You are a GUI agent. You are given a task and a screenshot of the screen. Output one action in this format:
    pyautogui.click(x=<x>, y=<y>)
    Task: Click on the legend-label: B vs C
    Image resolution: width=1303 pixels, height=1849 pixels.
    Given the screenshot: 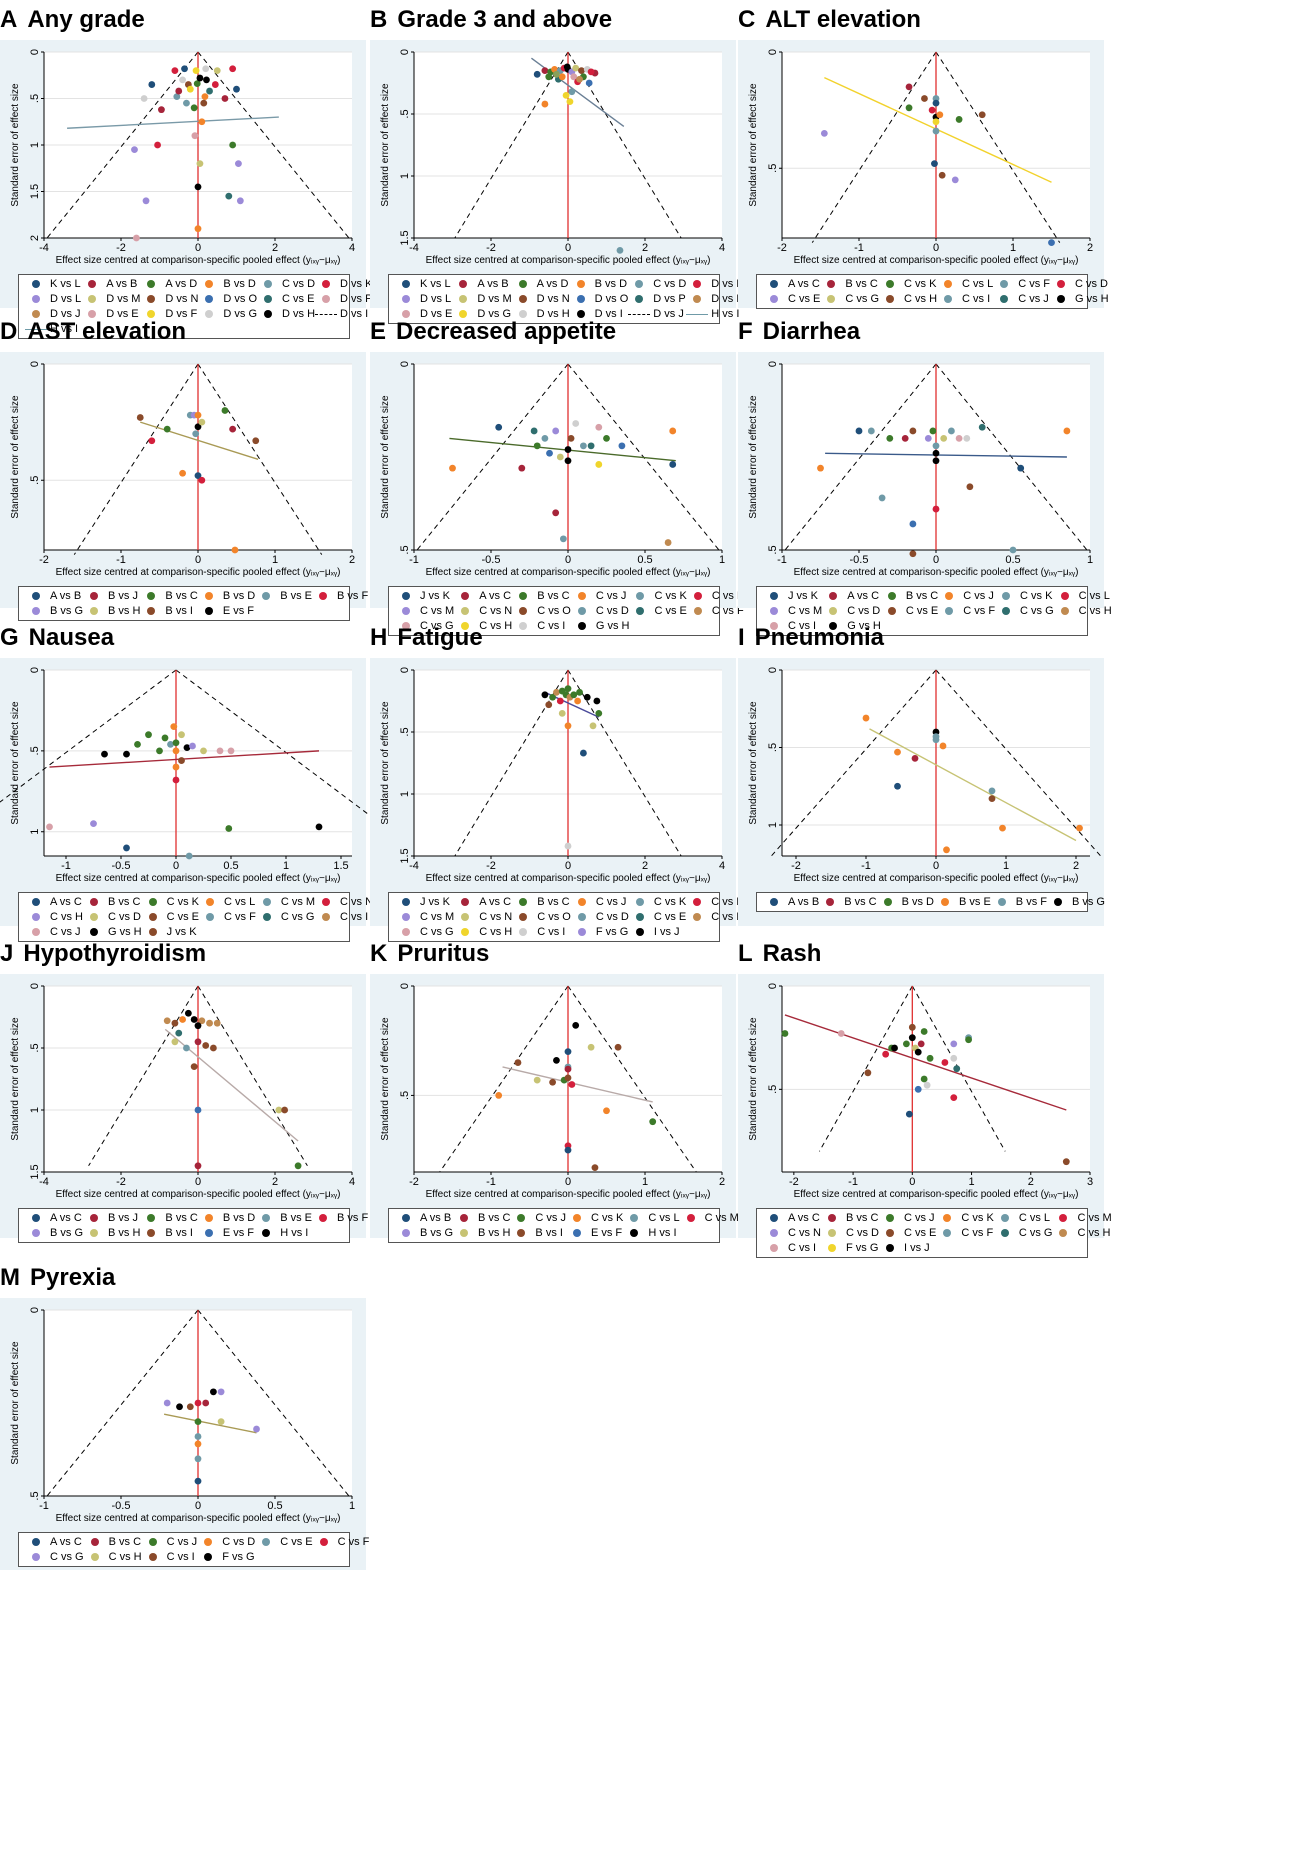 What is the action you would take?
    pyautogui.click(x=553, y=596)
    